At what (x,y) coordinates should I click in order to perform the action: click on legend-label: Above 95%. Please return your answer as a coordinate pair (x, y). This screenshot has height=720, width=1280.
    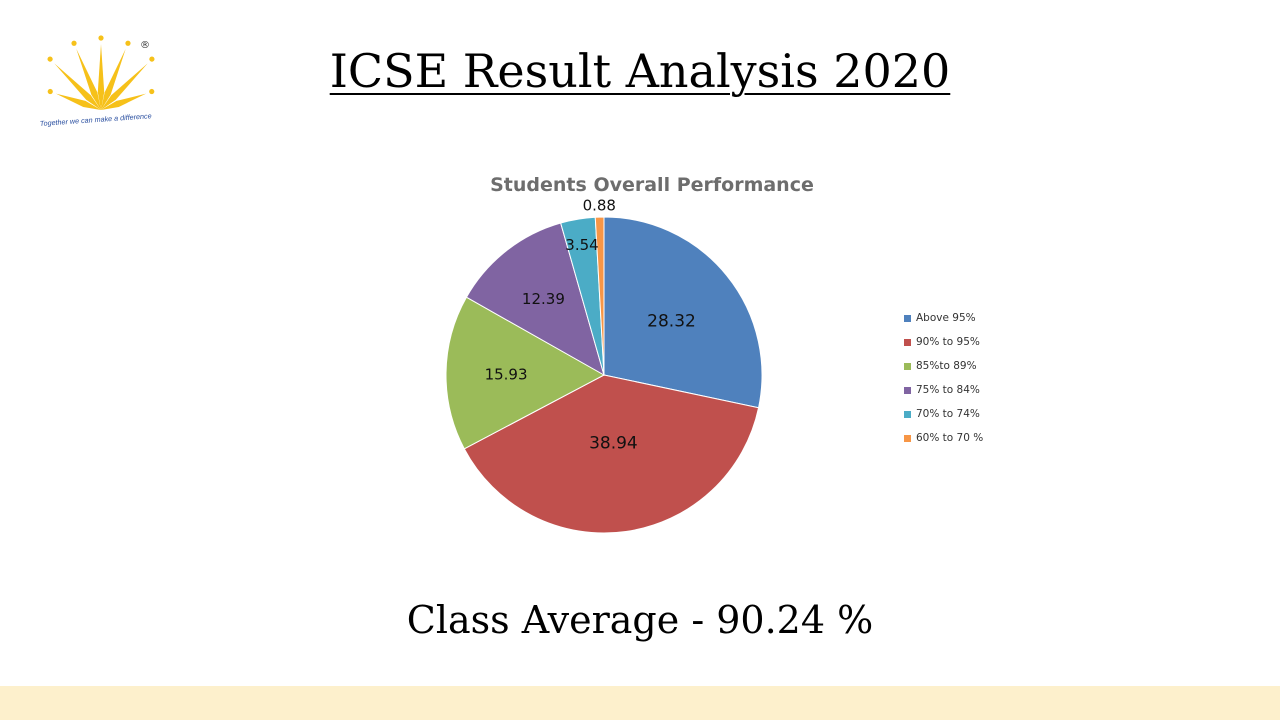
    Looking at the image, I should click on (946, 318).